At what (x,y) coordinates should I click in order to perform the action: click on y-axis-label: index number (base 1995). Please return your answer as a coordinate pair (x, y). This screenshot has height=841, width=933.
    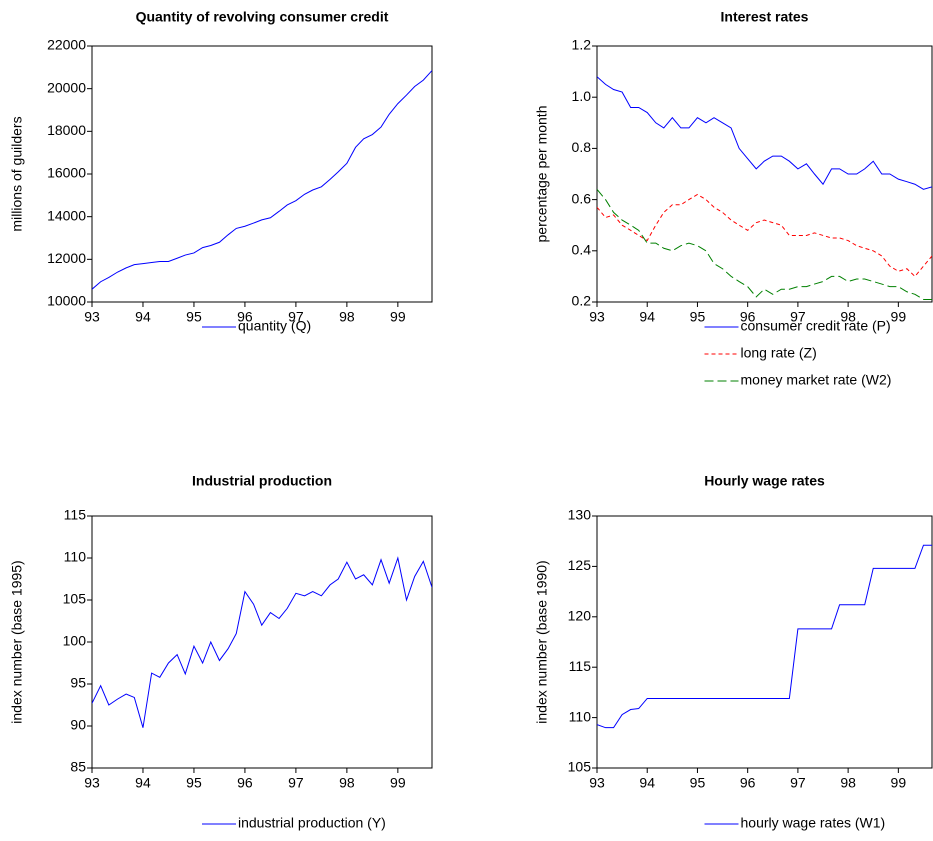
    Looking at the image, I should click on (17, 641).